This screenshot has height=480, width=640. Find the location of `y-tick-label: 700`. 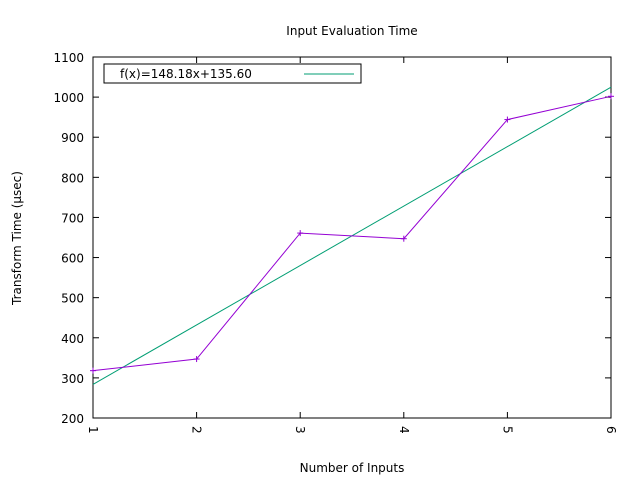

y-tick-label: 700 is located at coordinates (72, 218).